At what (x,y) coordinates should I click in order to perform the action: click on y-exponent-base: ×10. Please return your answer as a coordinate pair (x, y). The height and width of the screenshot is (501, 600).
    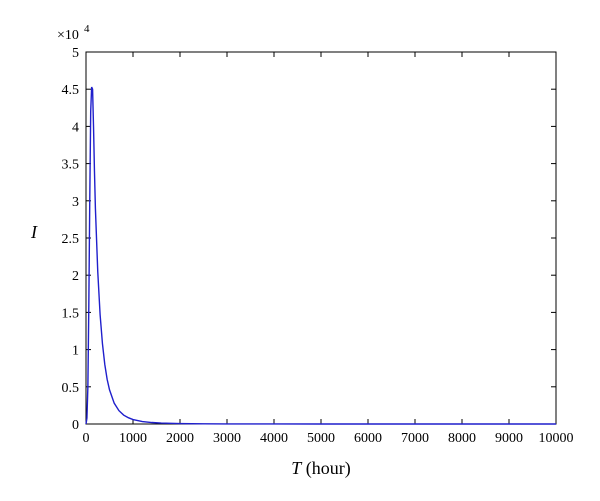
    Looking at the image, I should click on (68, 35).